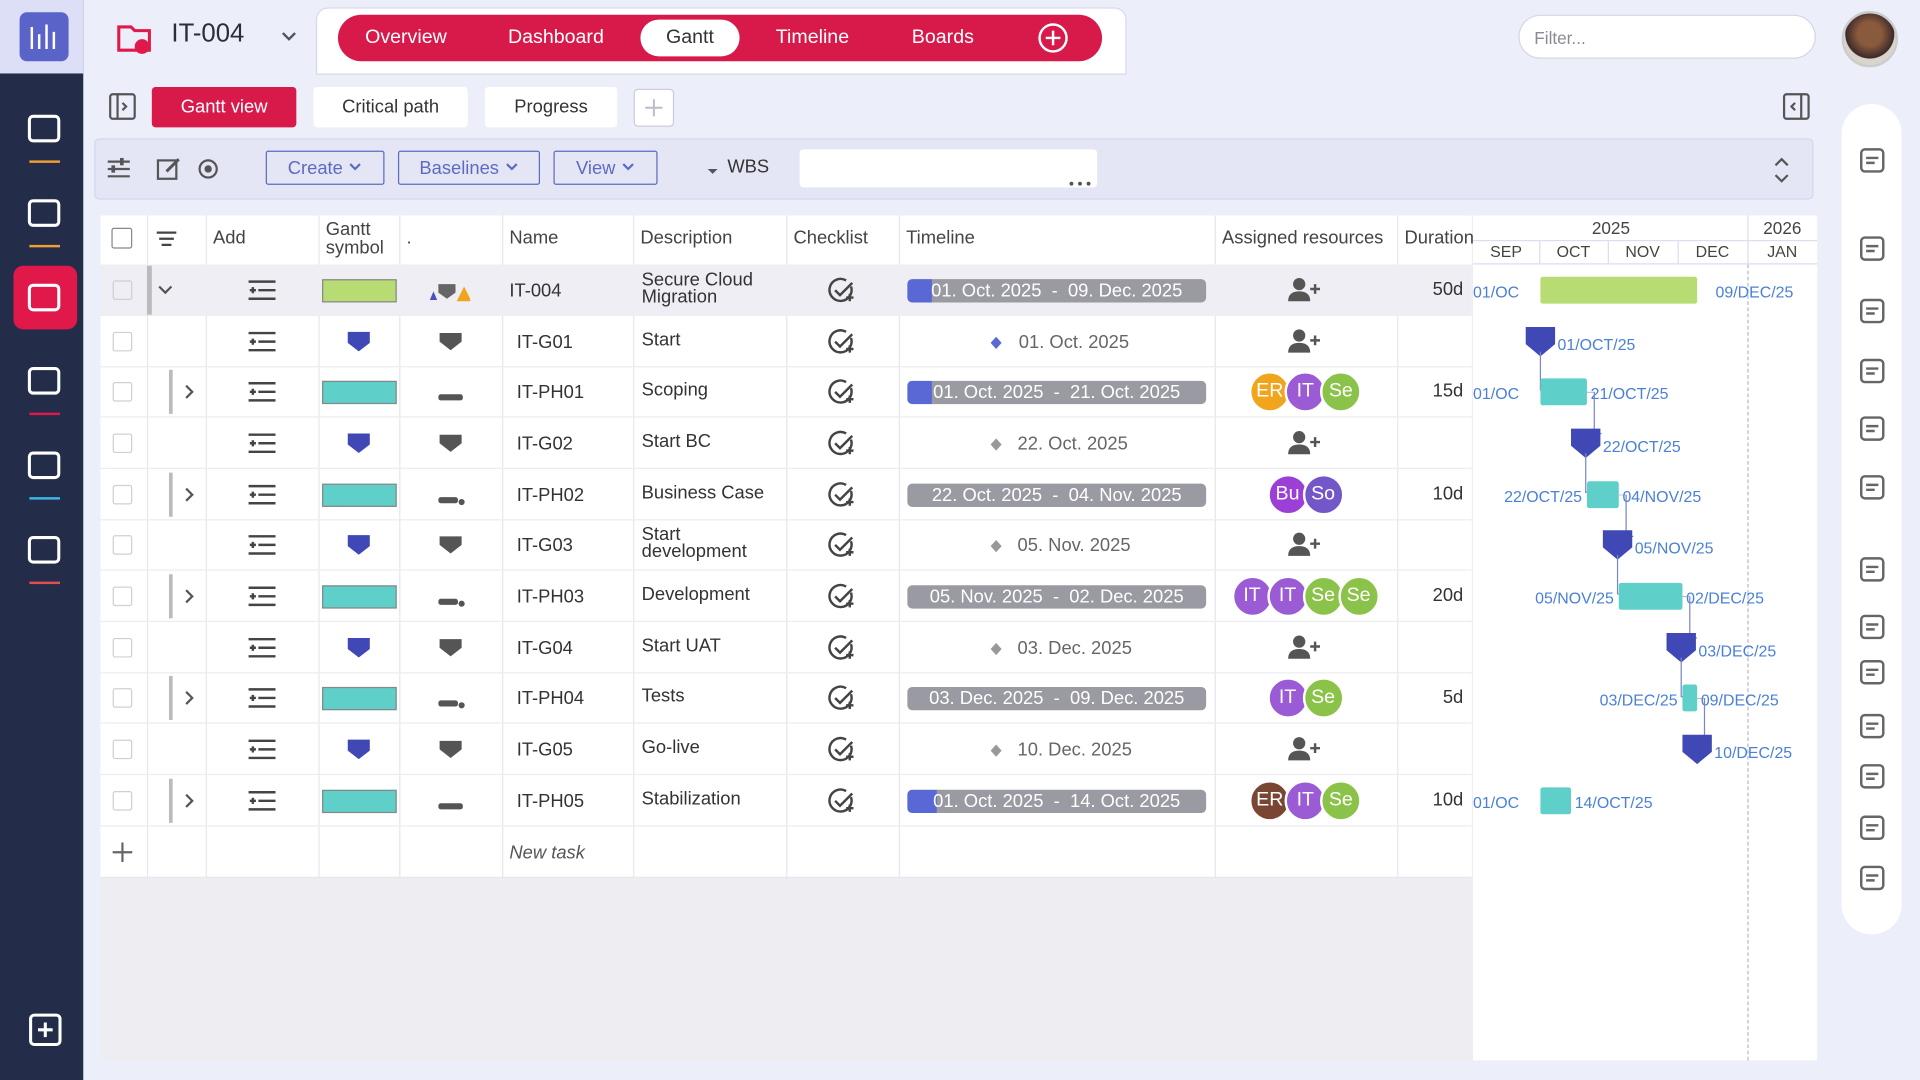 The image size is (1920, 1080). I want to click on task-name: IT-PH03, so click(550, 597).